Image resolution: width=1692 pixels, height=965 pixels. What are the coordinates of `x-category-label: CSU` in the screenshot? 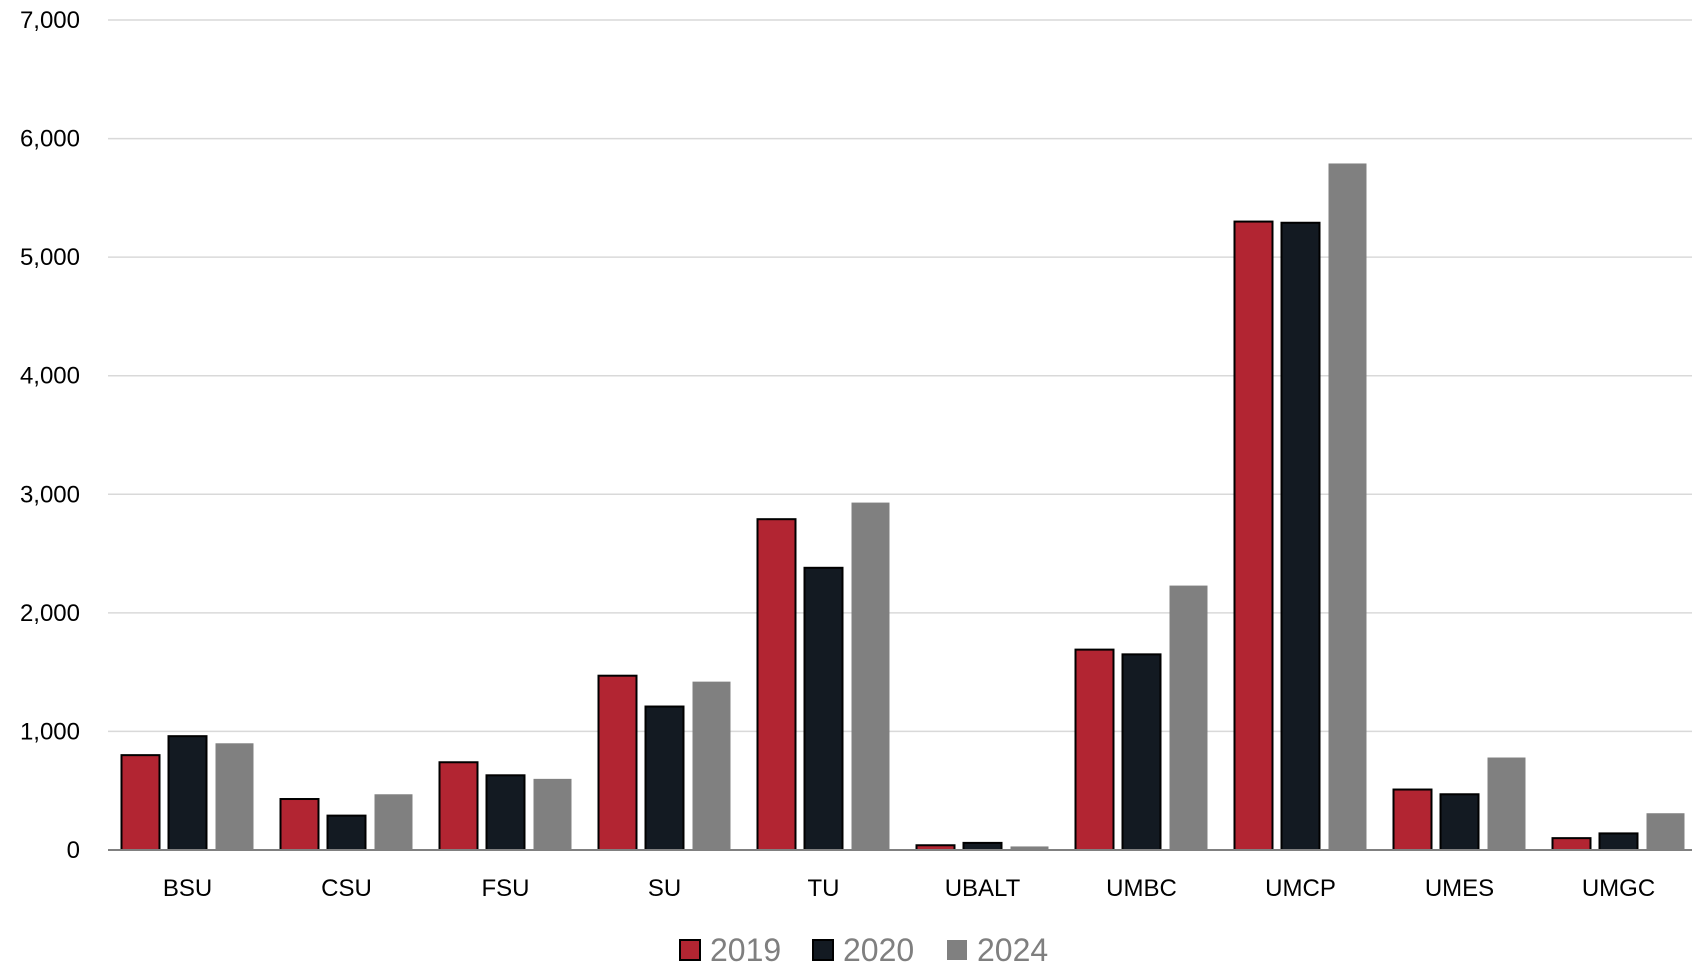 It's located at (346, 888).